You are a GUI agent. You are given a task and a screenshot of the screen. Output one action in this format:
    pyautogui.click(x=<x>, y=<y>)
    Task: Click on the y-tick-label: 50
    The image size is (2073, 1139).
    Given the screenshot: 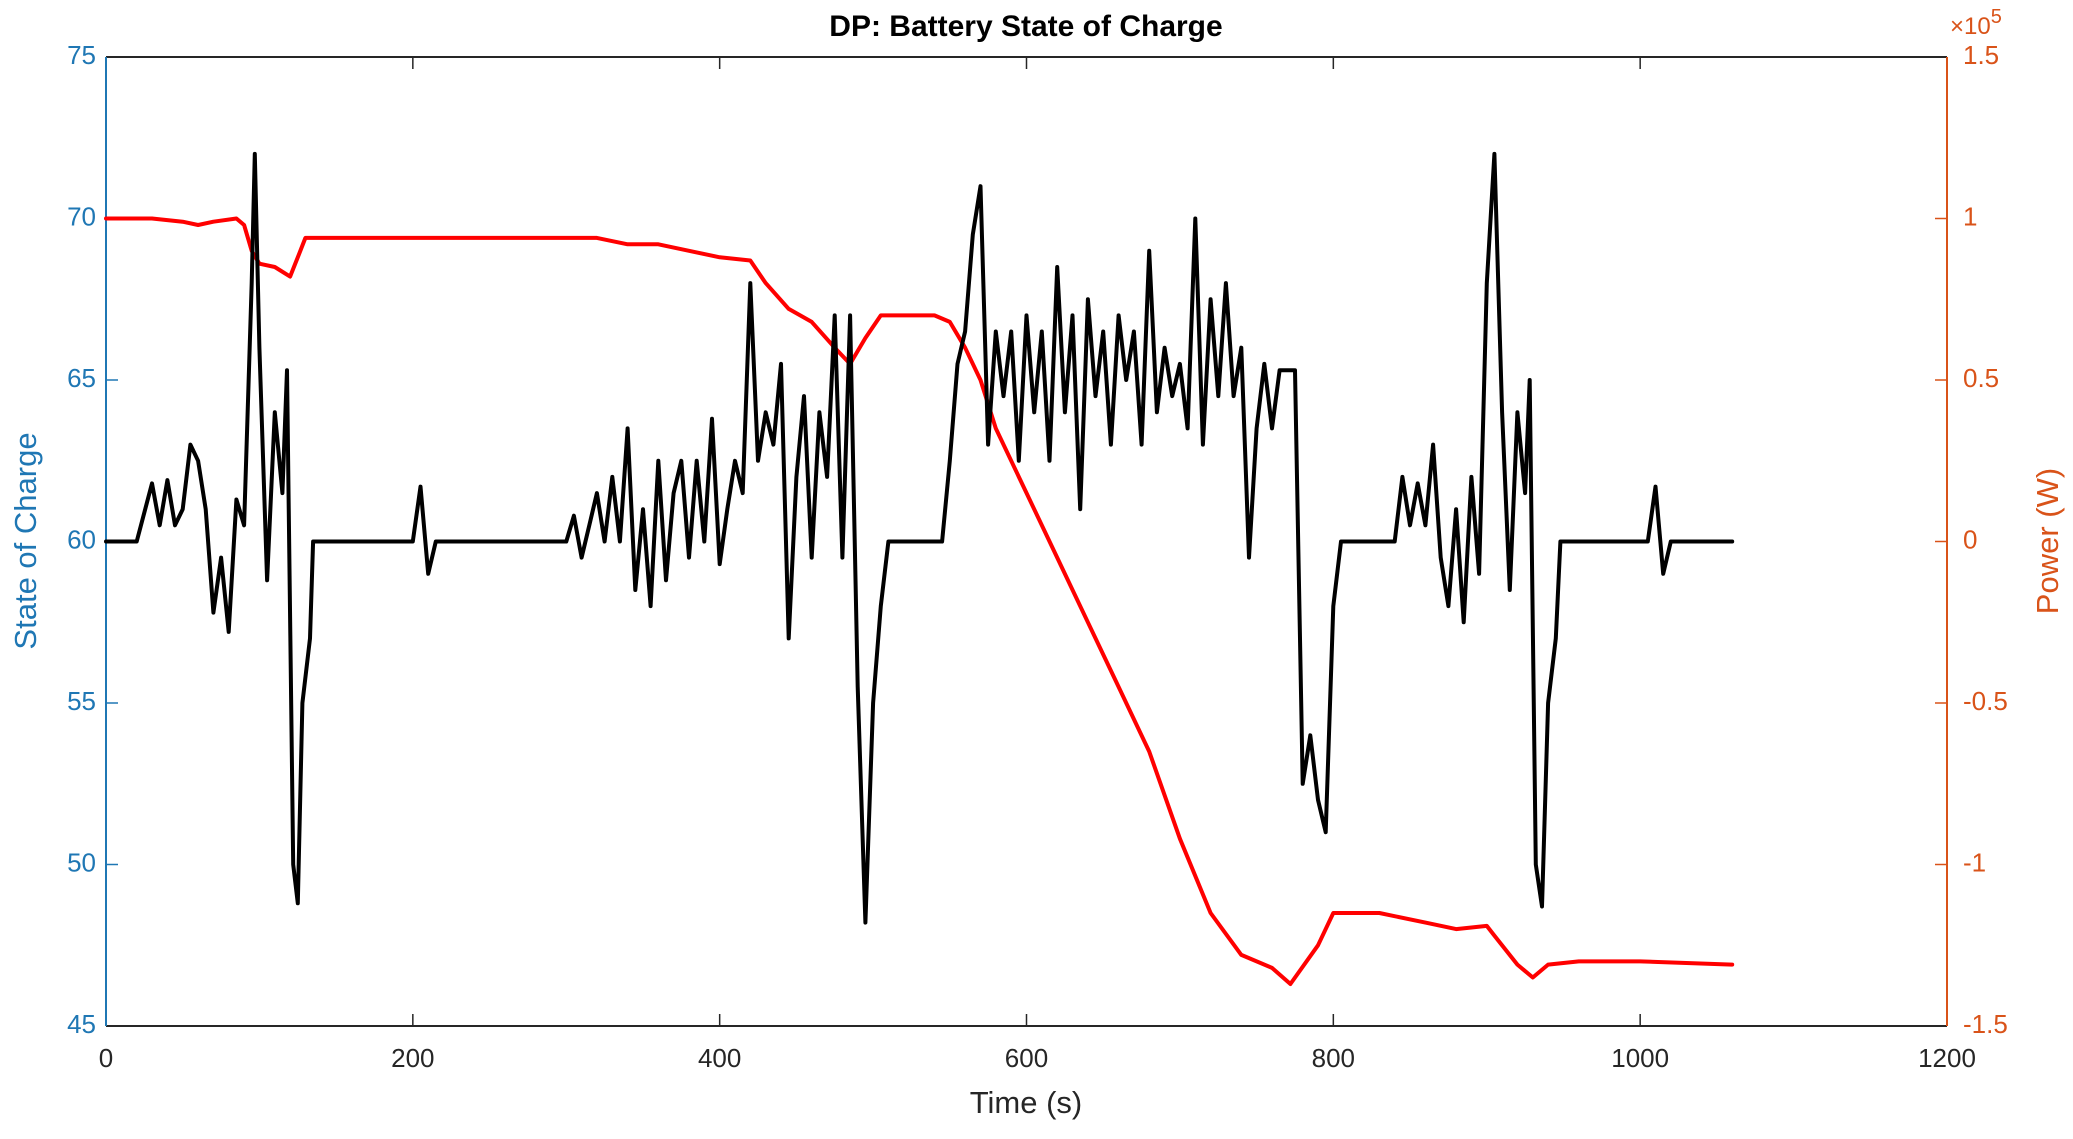 What is the action you would take?
    pyautogui.click(x=81, y=862)
    